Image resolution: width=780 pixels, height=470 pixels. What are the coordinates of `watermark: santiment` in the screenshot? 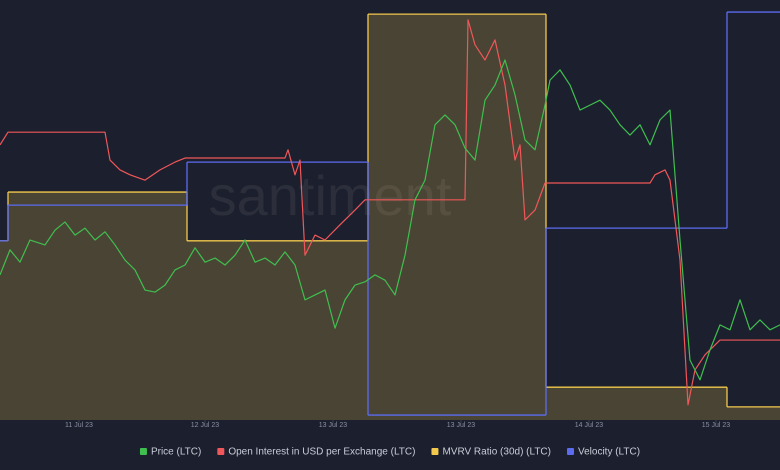 It's located at (330, 195).